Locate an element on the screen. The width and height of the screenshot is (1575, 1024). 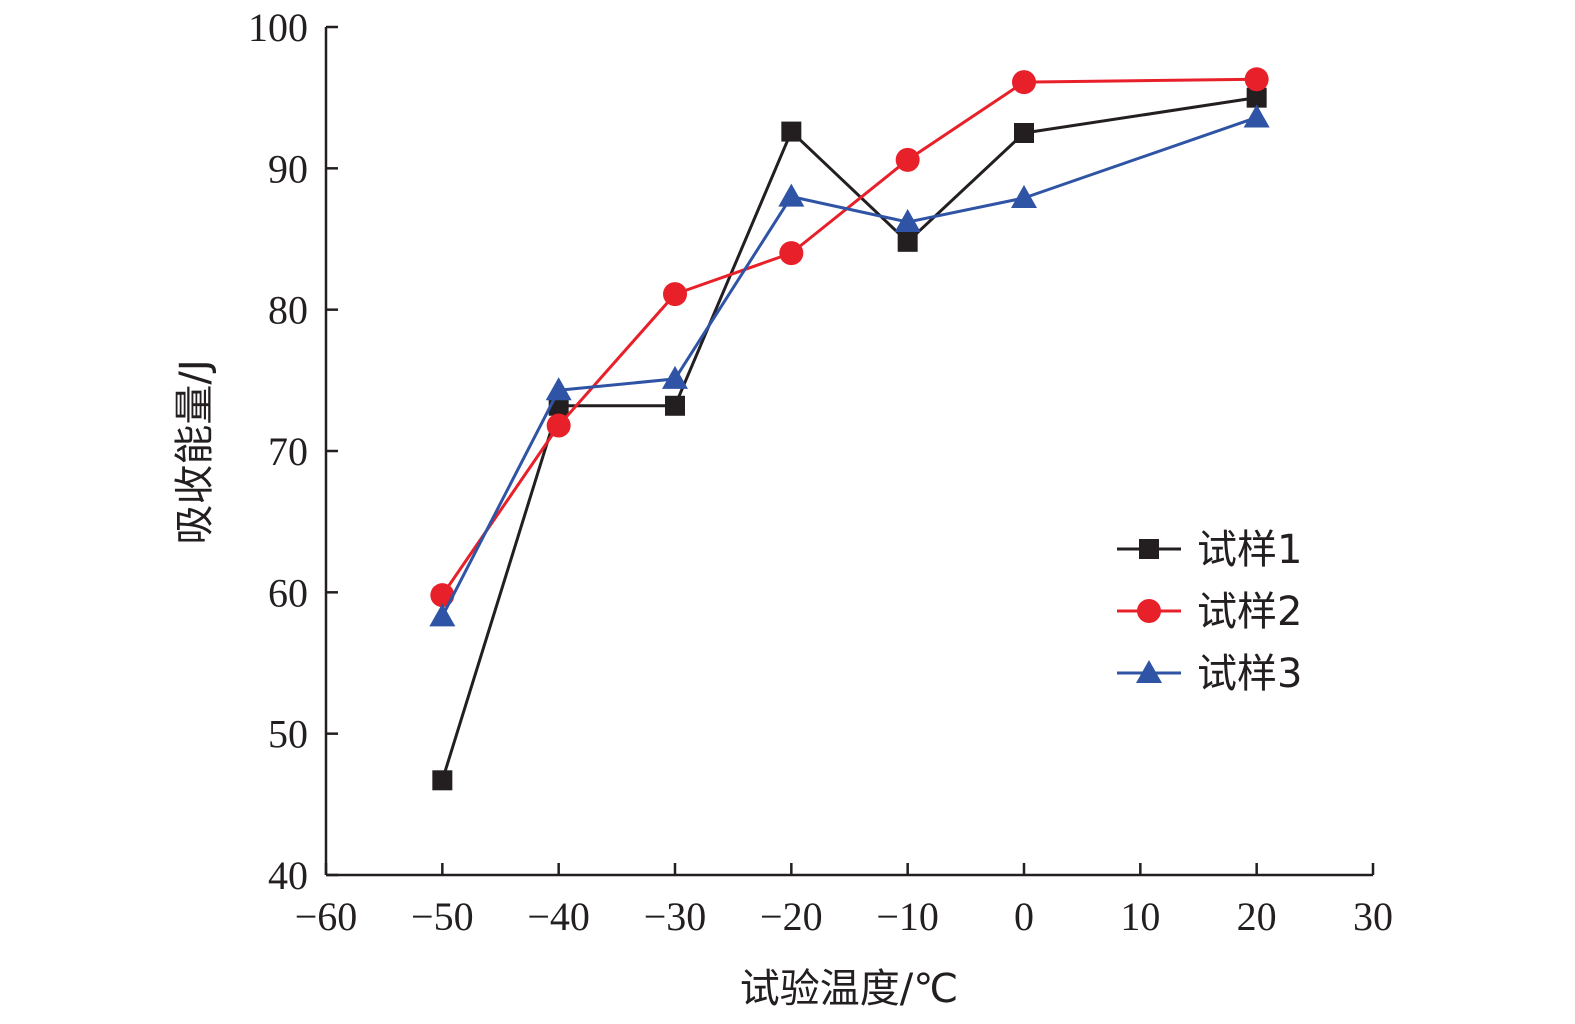
x-tick-label: 0 is located at coordinates (1024, 916).